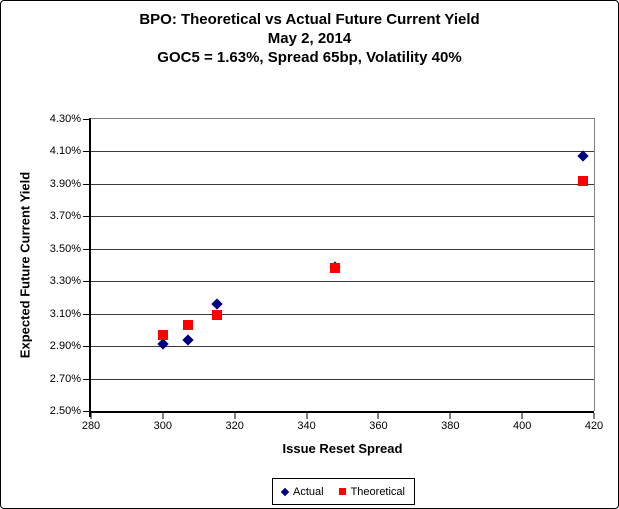  I want to click on y-axis-line, so click(90, 267).